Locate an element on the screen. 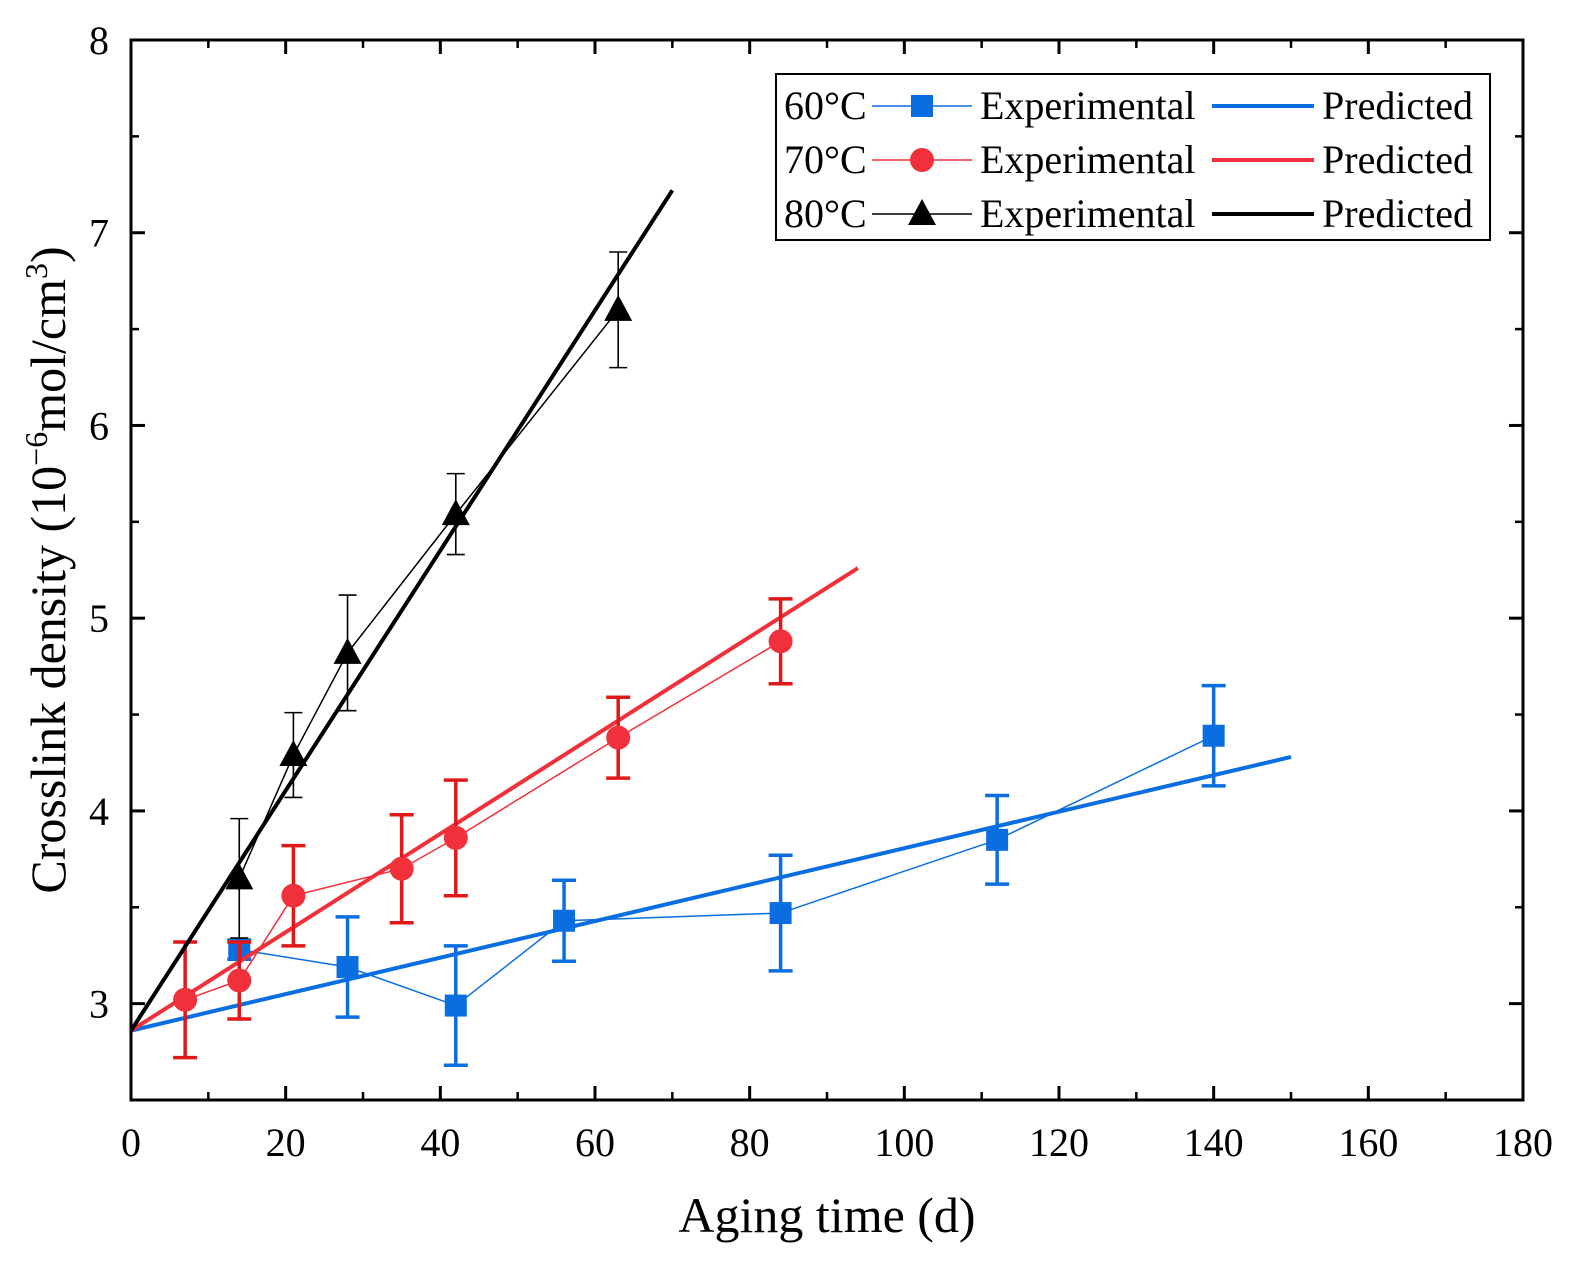  x-tick-label: 0 is located at coordinates (131, 1142).